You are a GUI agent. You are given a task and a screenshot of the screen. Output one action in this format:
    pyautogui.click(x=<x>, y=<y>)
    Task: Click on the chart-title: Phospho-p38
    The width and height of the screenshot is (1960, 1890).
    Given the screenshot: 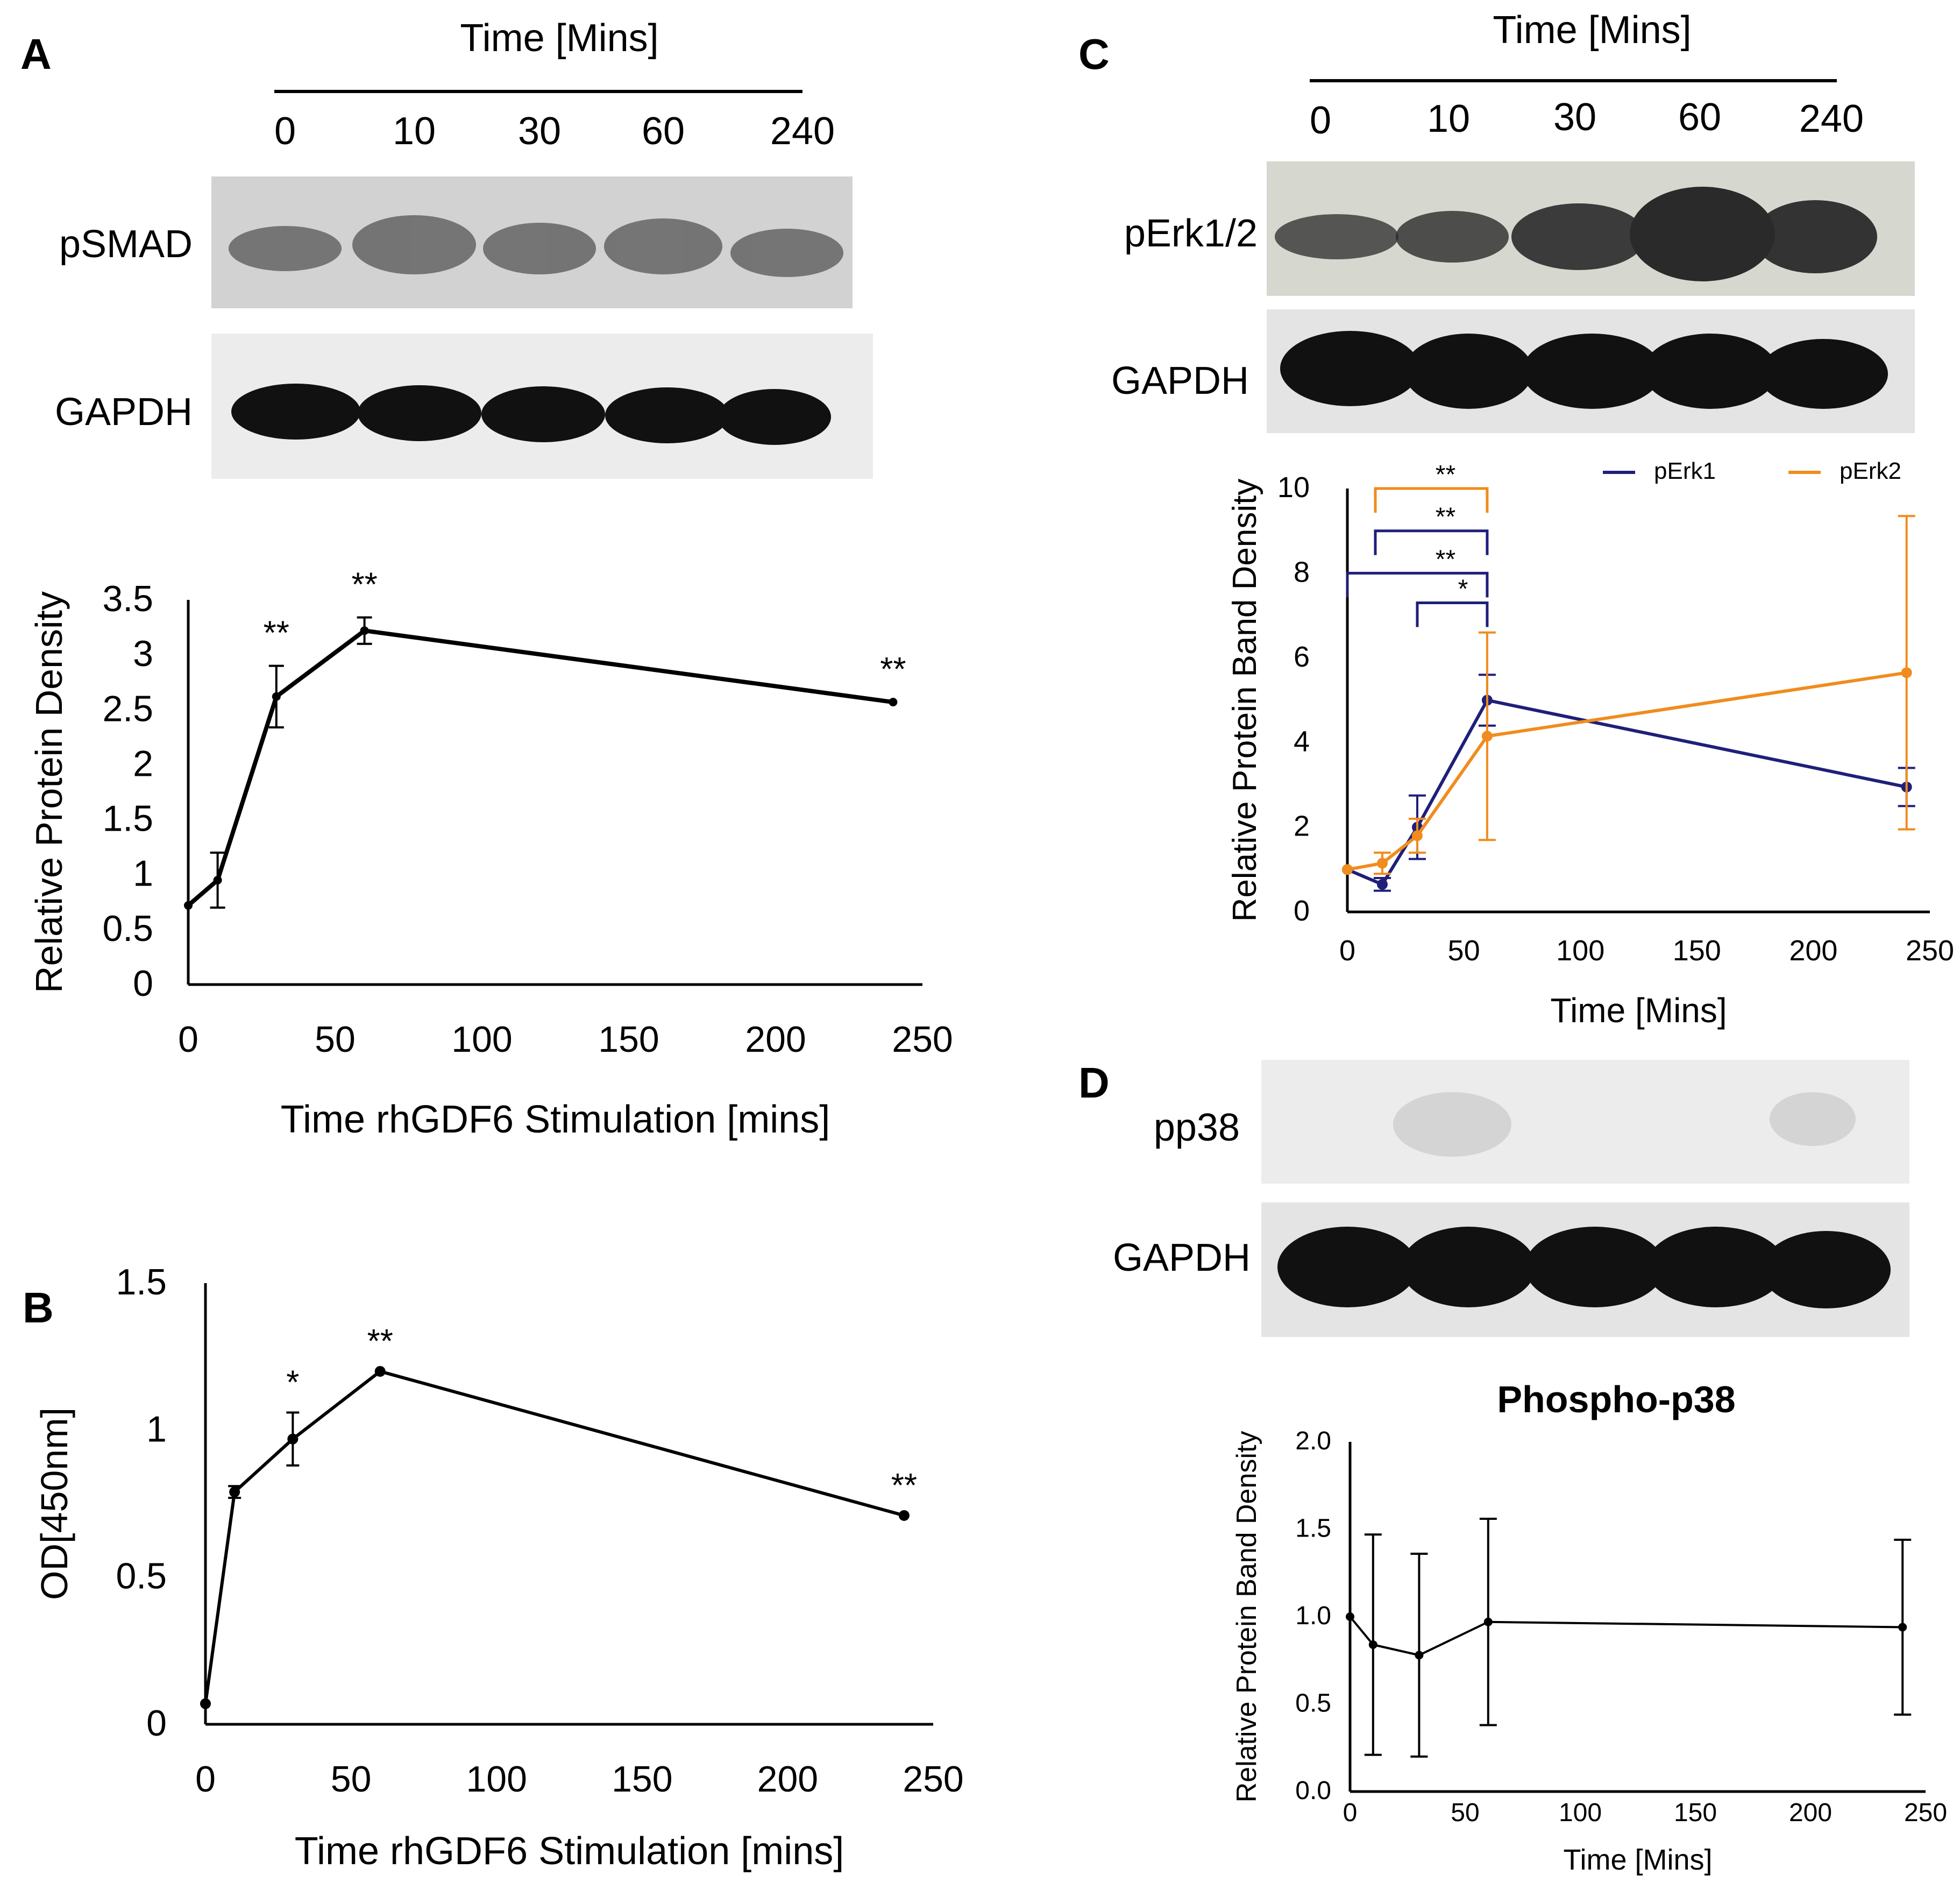 What is the action you would take?
    pyautogui.click(x=1616, y=1399)
    